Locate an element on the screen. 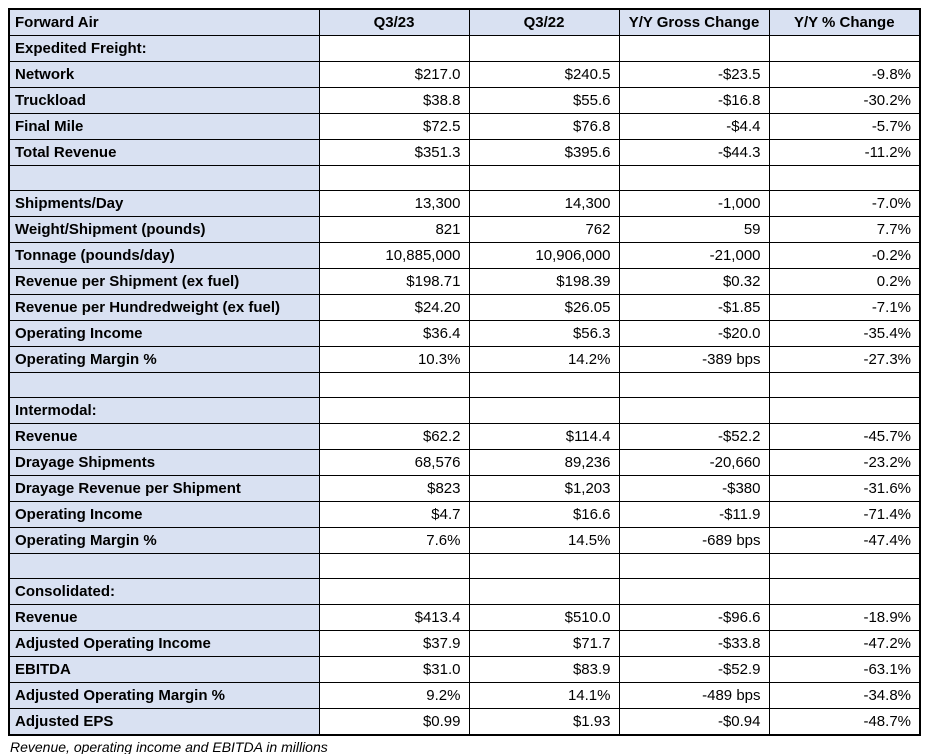 The height and width of the screenshot is (754, 927). value-cell: $26.05 is located at coordinates (544, 307).